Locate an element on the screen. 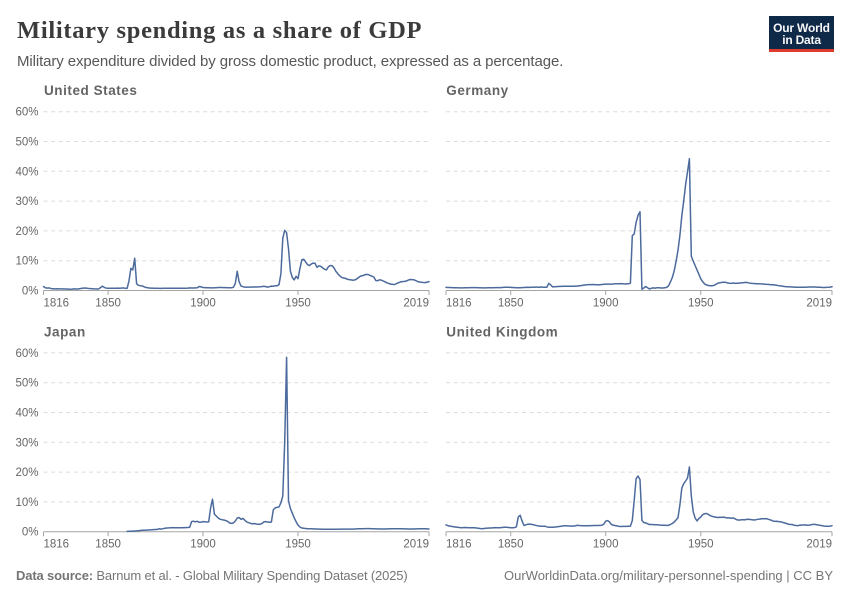  svg-text: Japan is located at coordinates (65, 332).